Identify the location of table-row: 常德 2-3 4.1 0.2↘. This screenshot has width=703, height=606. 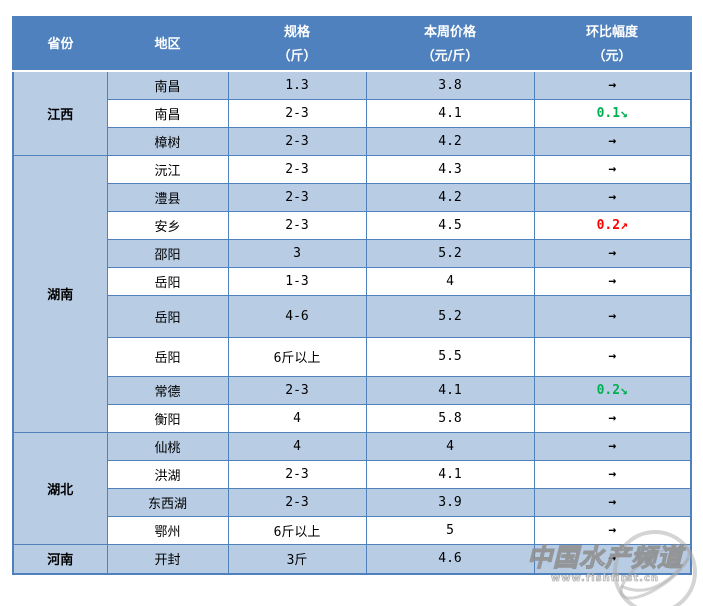
(352, 390).